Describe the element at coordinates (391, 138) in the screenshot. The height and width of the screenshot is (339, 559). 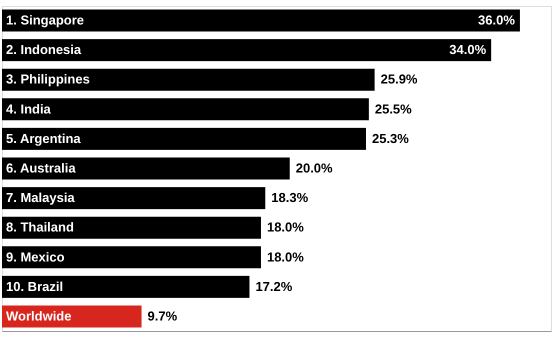
I see `data-label: 25.3%` at that location.